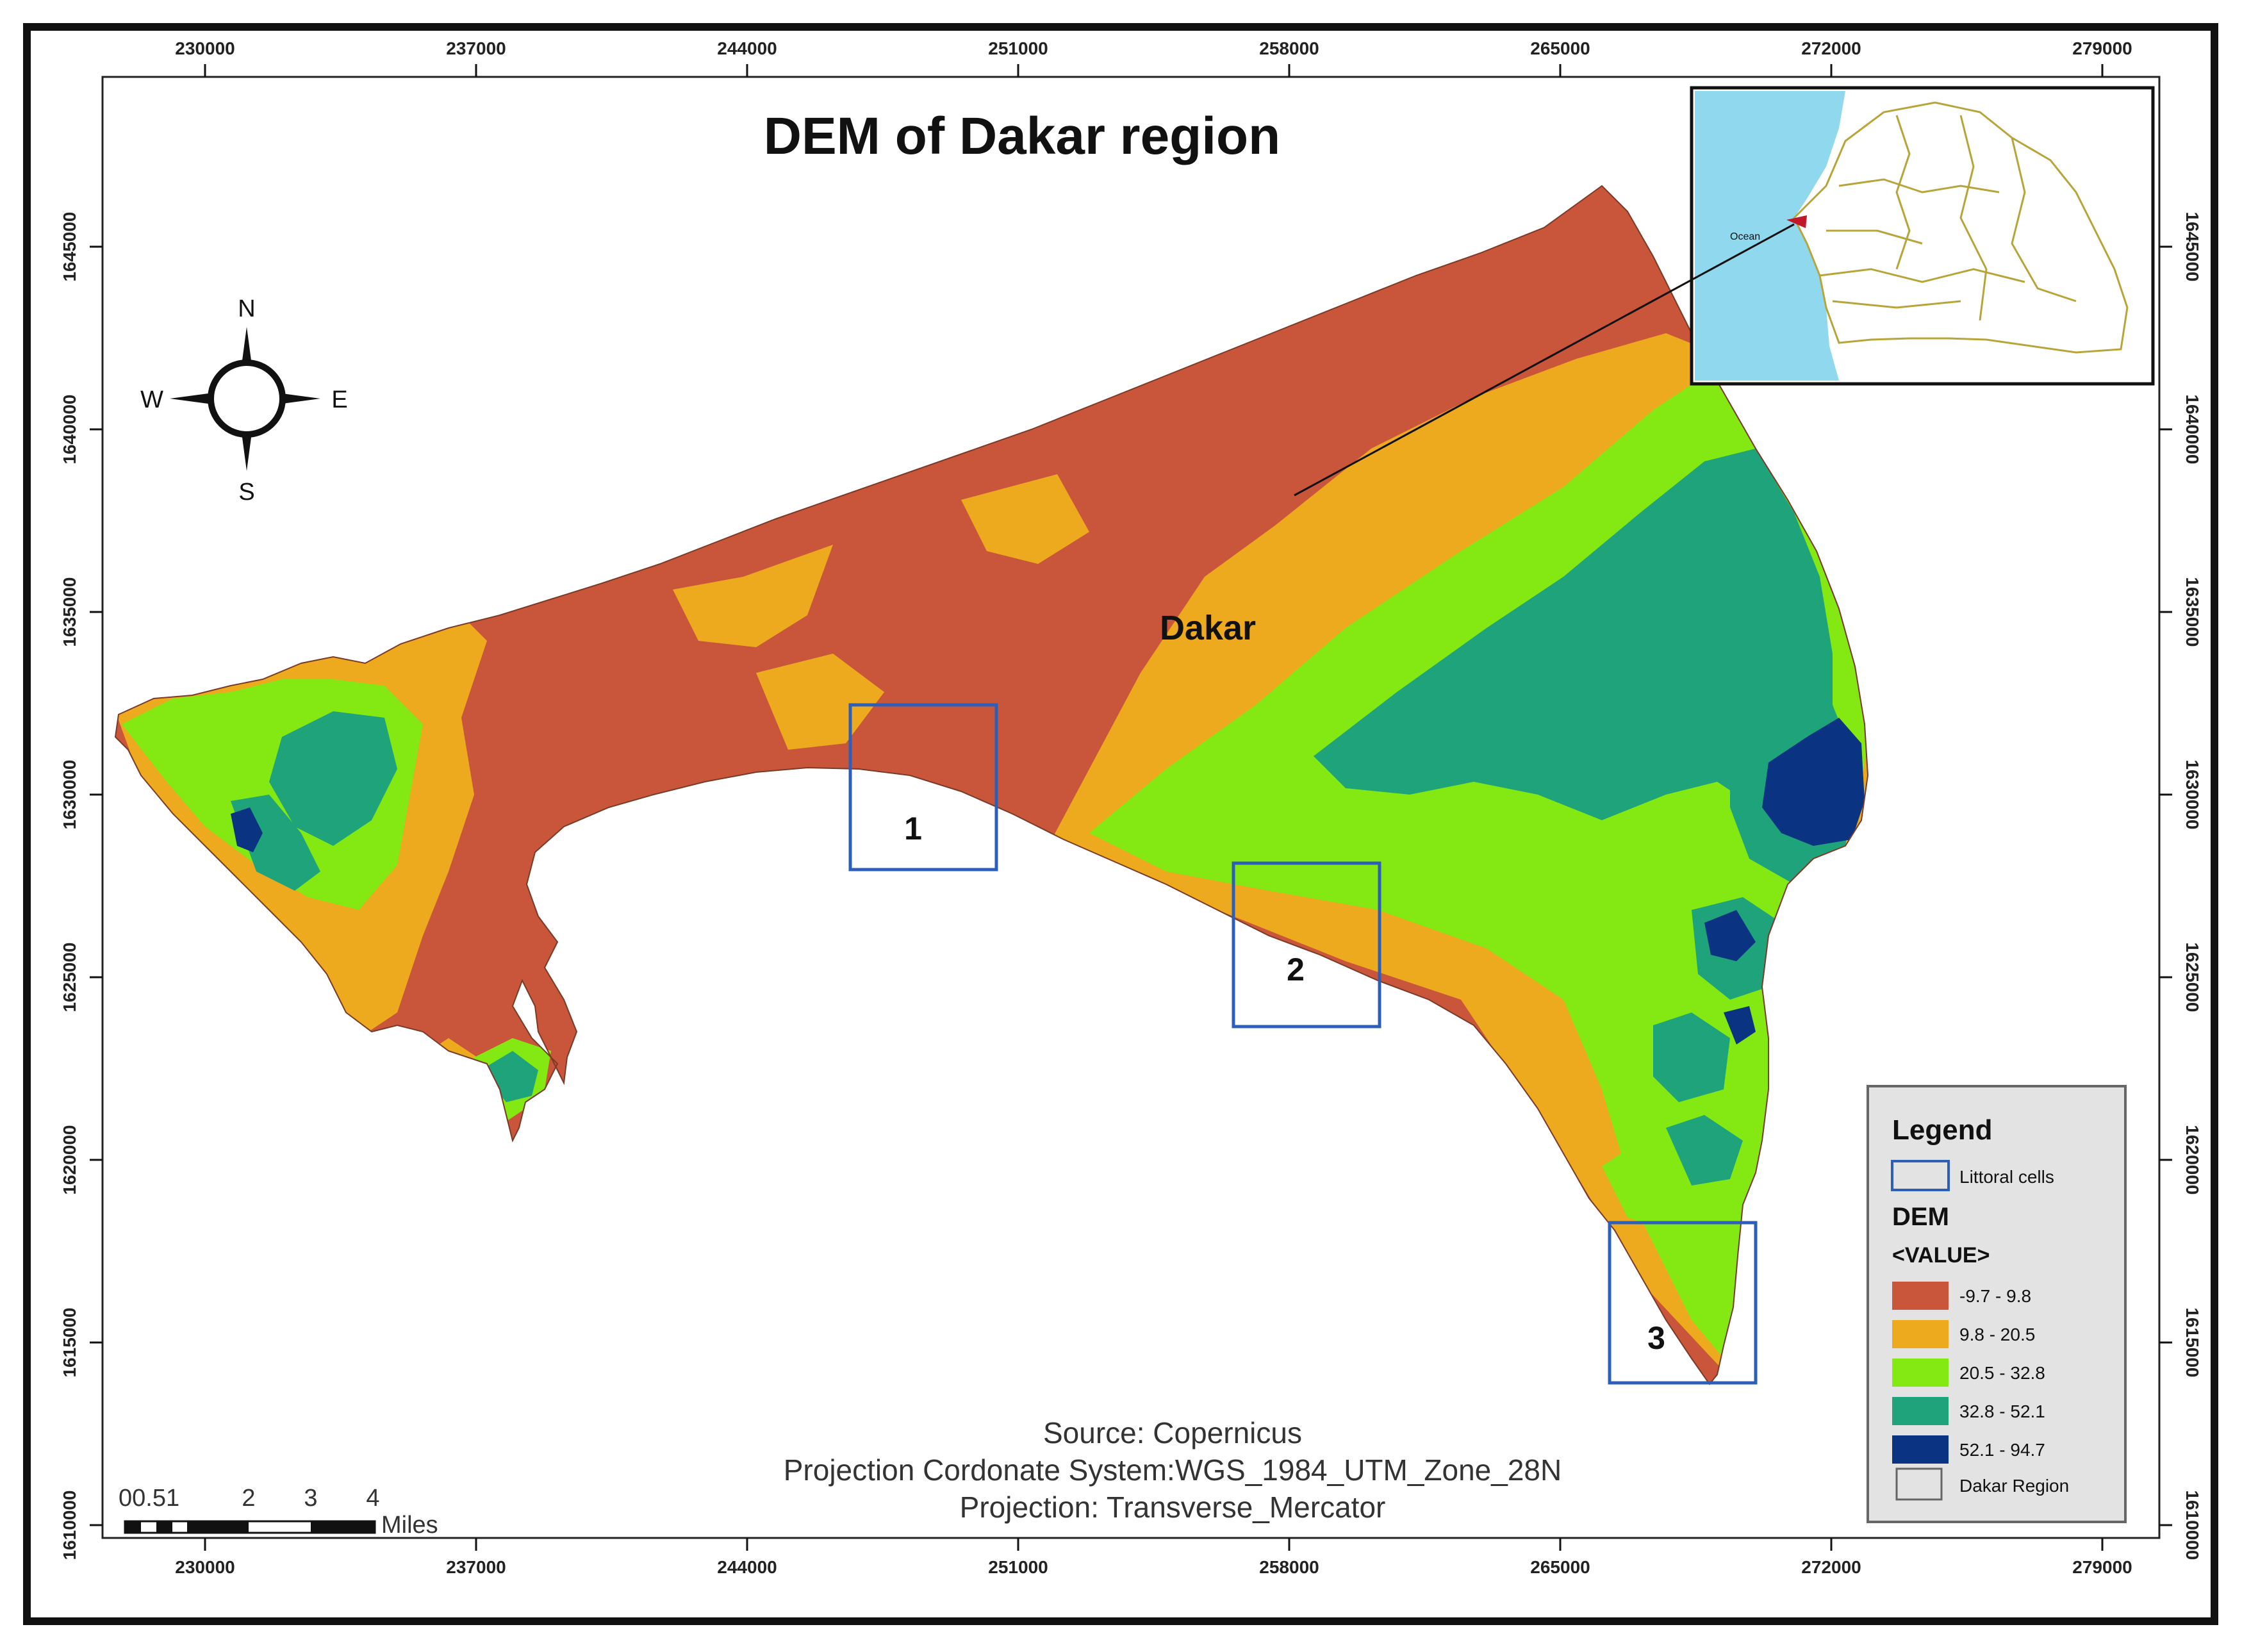  What do you see at coordinates (2192, 1159) in the screenshot?
I see `y-tick-label-right: 1620000` at bounding box center [2192, 1159].